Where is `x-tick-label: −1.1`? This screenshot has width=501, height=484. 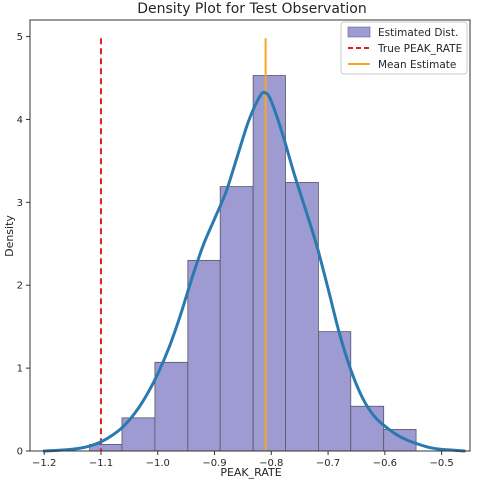 x-tick-label: −1.1 is located at coordinates (101, 463).